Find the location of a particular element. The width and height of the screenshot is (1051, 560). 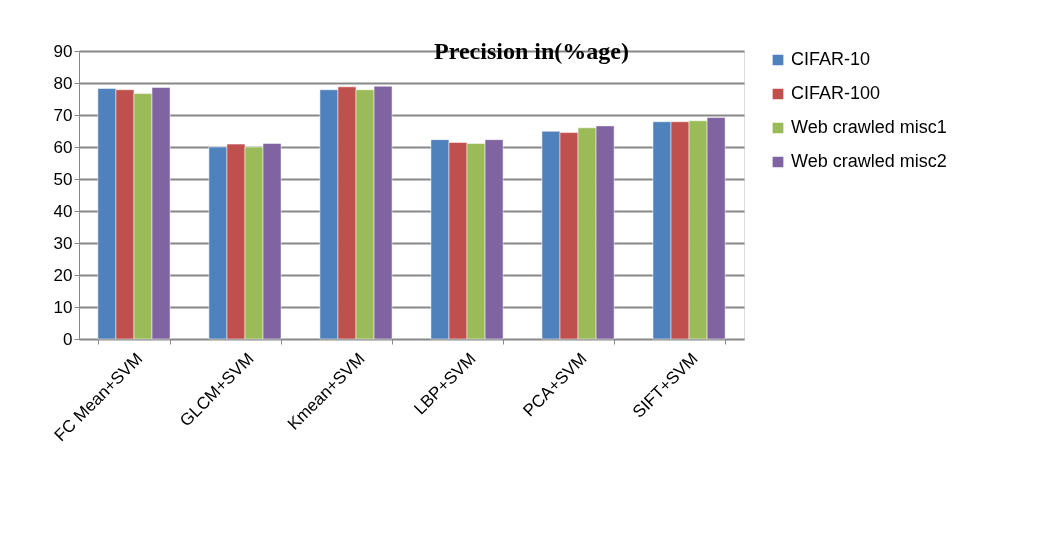

y-tick-label: 70 is located at coordinates (63, 115).